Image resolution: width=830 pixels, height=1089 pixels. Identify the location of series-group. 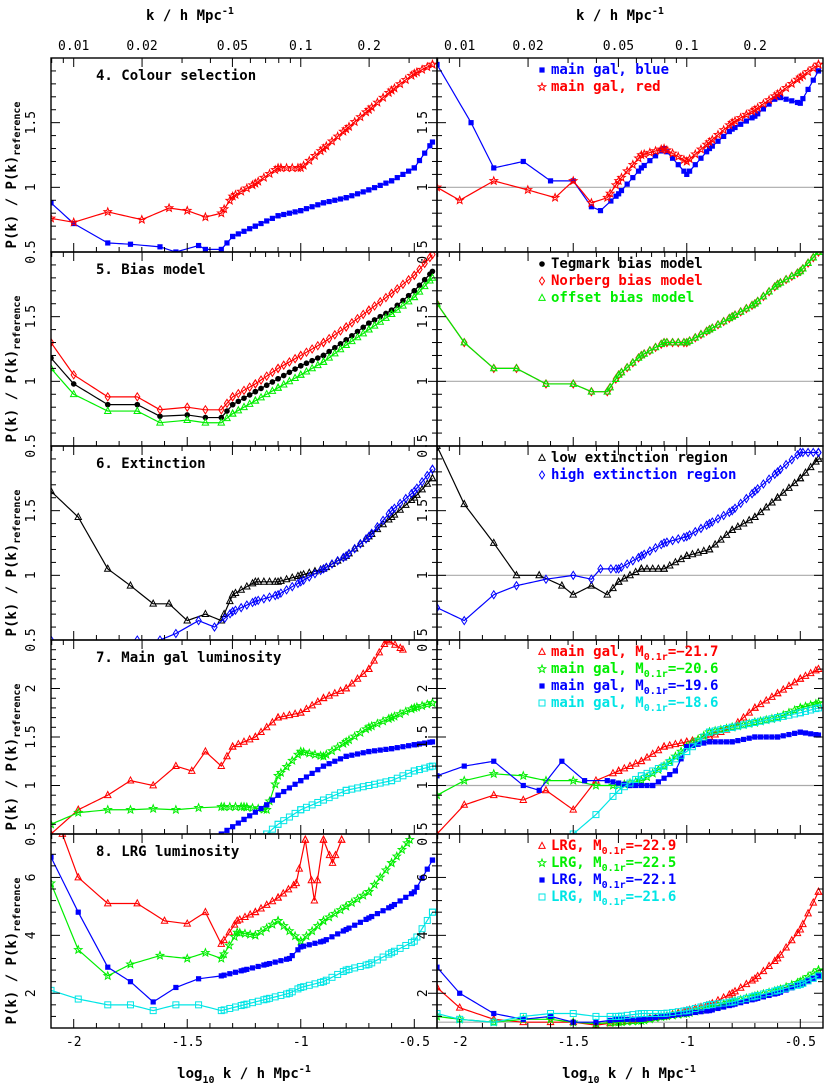
(244, 552).